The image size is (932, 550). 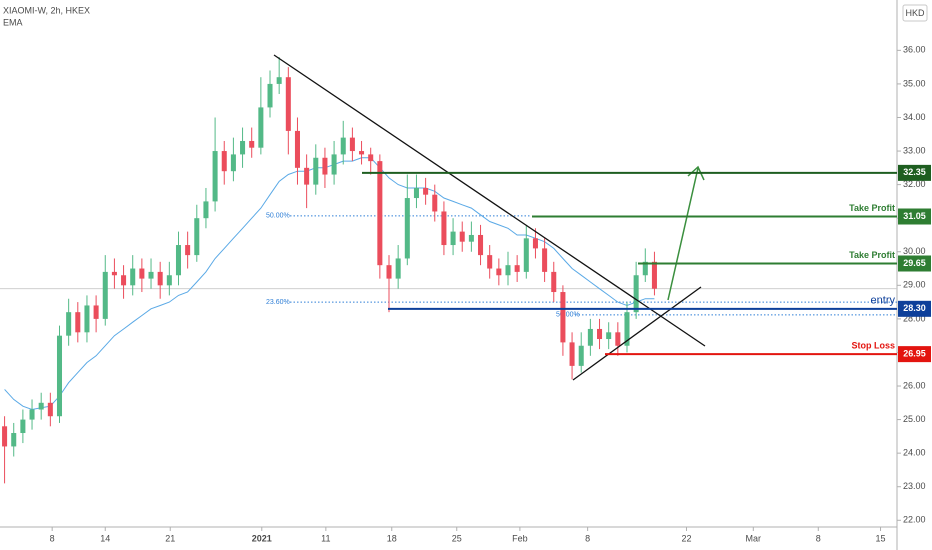 I want to click on currency-label: HKD, so click(x=915, y=13).